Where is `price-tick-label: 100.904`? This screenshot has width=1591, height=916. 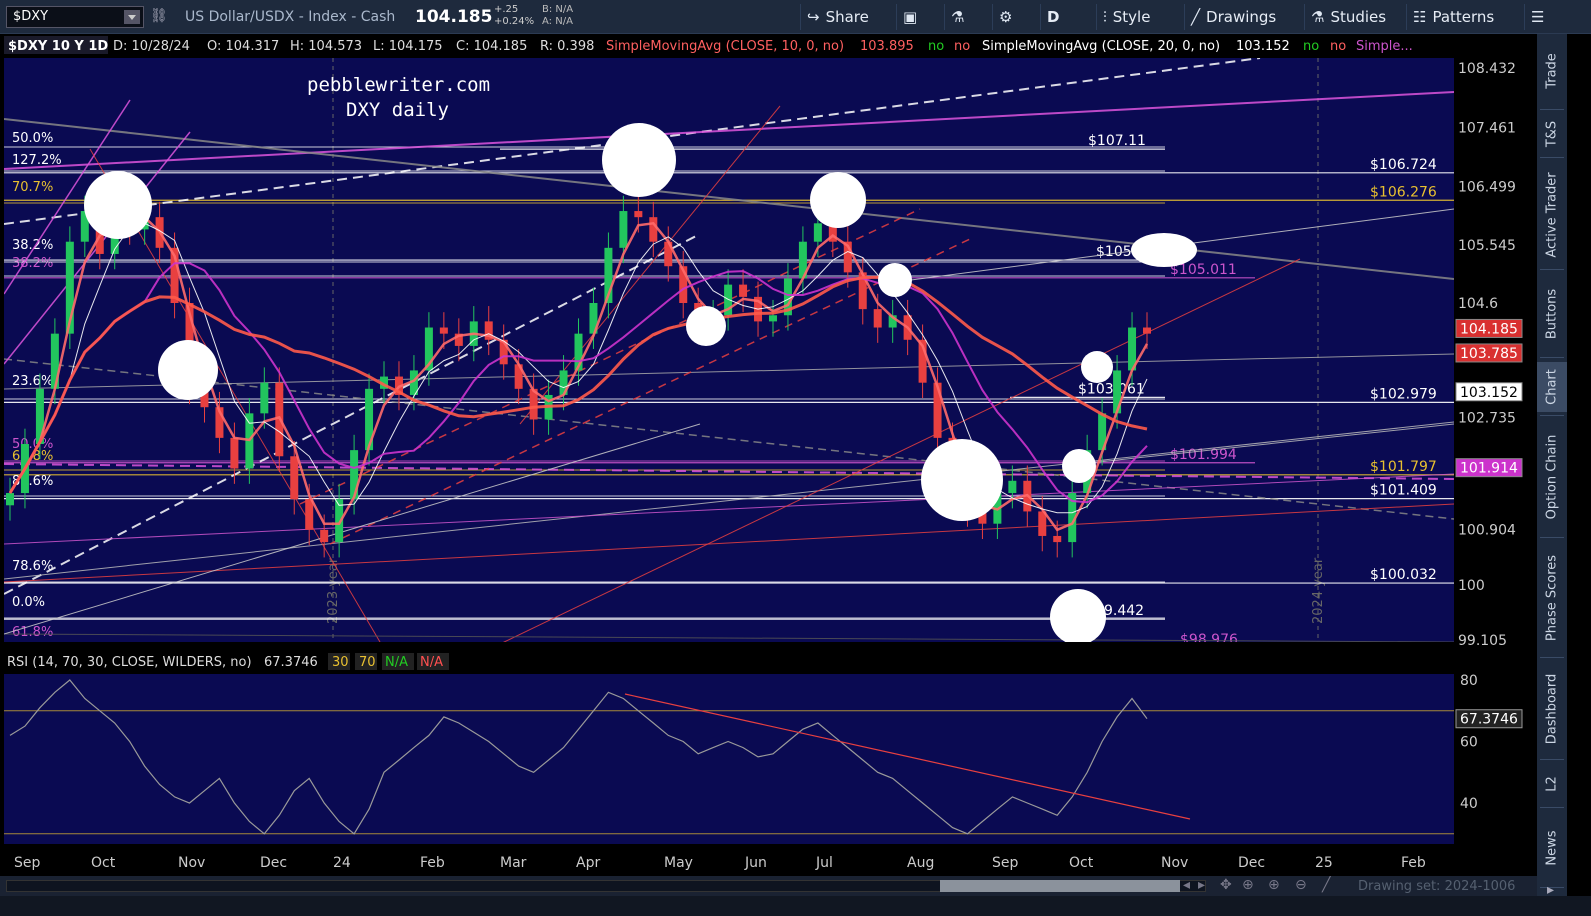
price-tick-label: 100.904 is located at coordinates (1487, 531).